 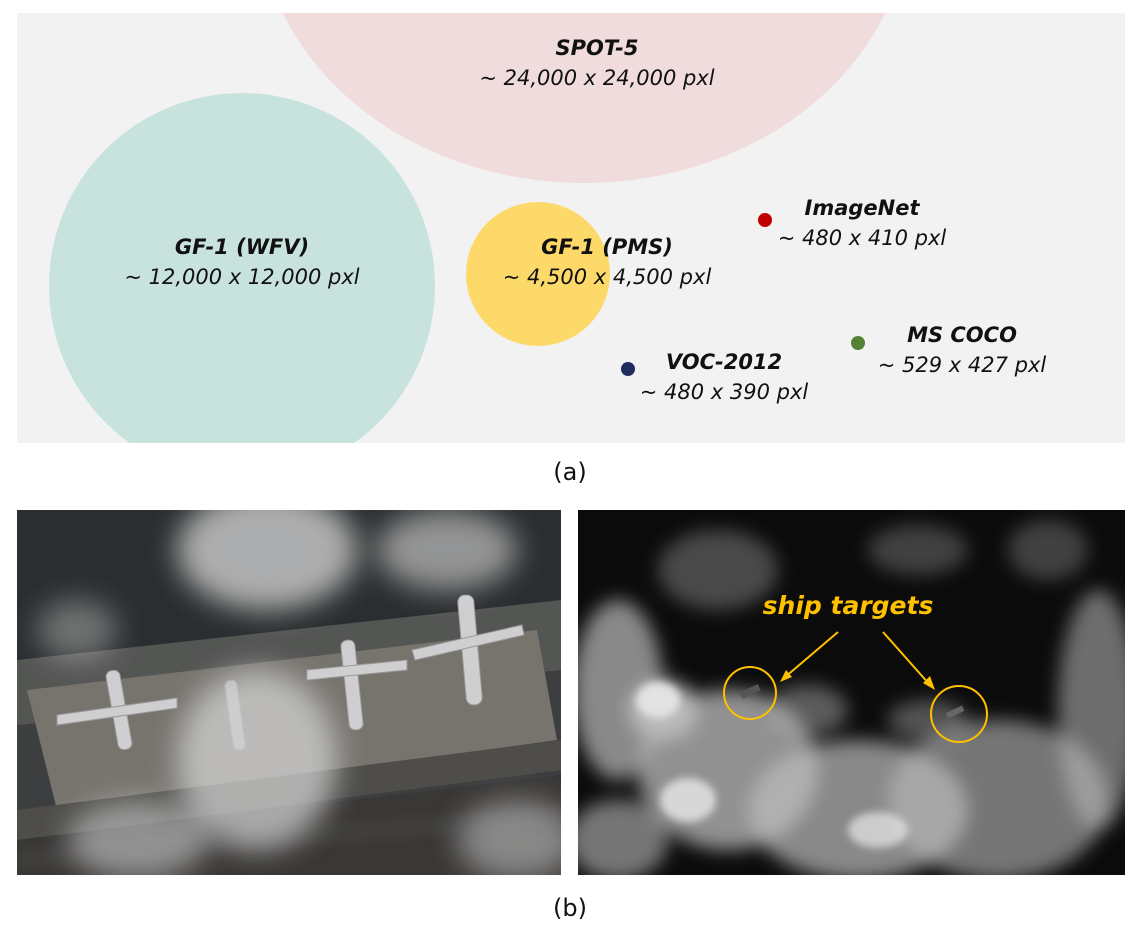 I want to click on gf1-pms-circle, so click(x=538, y=274).